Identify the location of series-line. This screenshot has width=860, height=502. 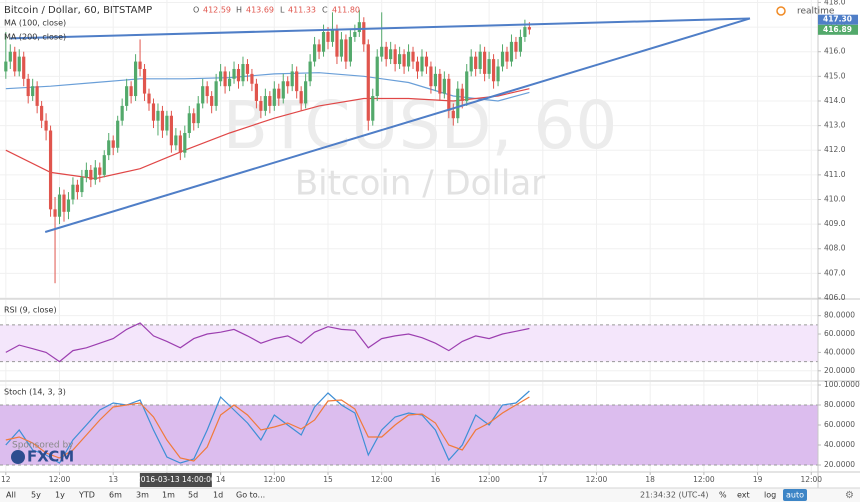
(267, 342).